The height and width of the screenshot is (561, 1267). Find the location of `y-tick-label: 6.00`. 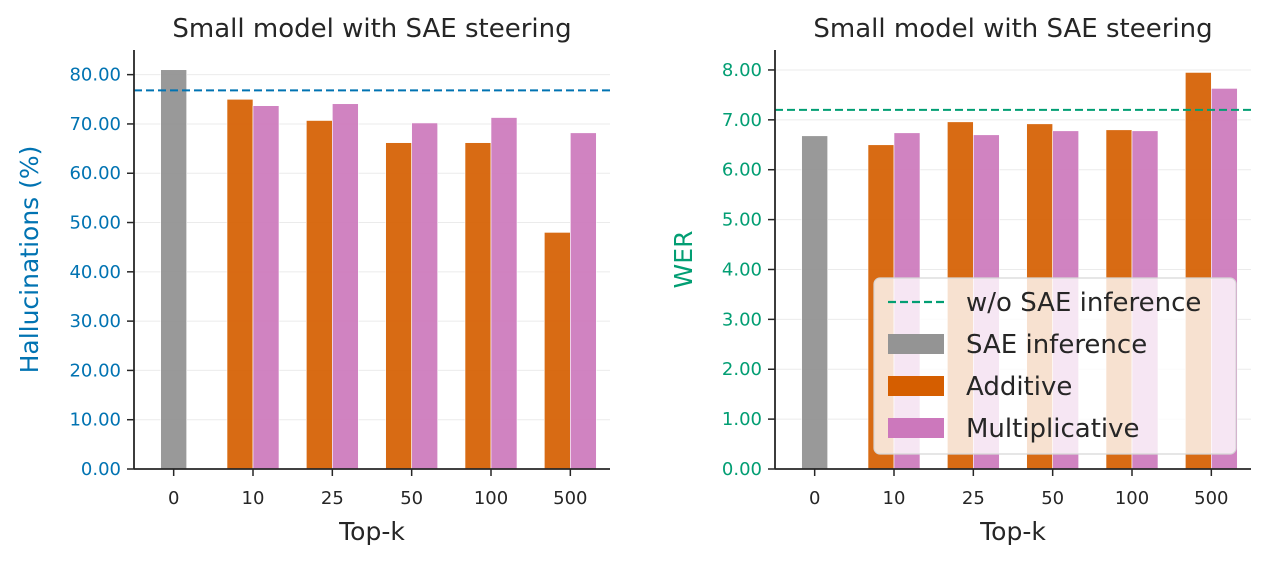

y-tick-label: 6.00 is located at coordinates (742, 170).